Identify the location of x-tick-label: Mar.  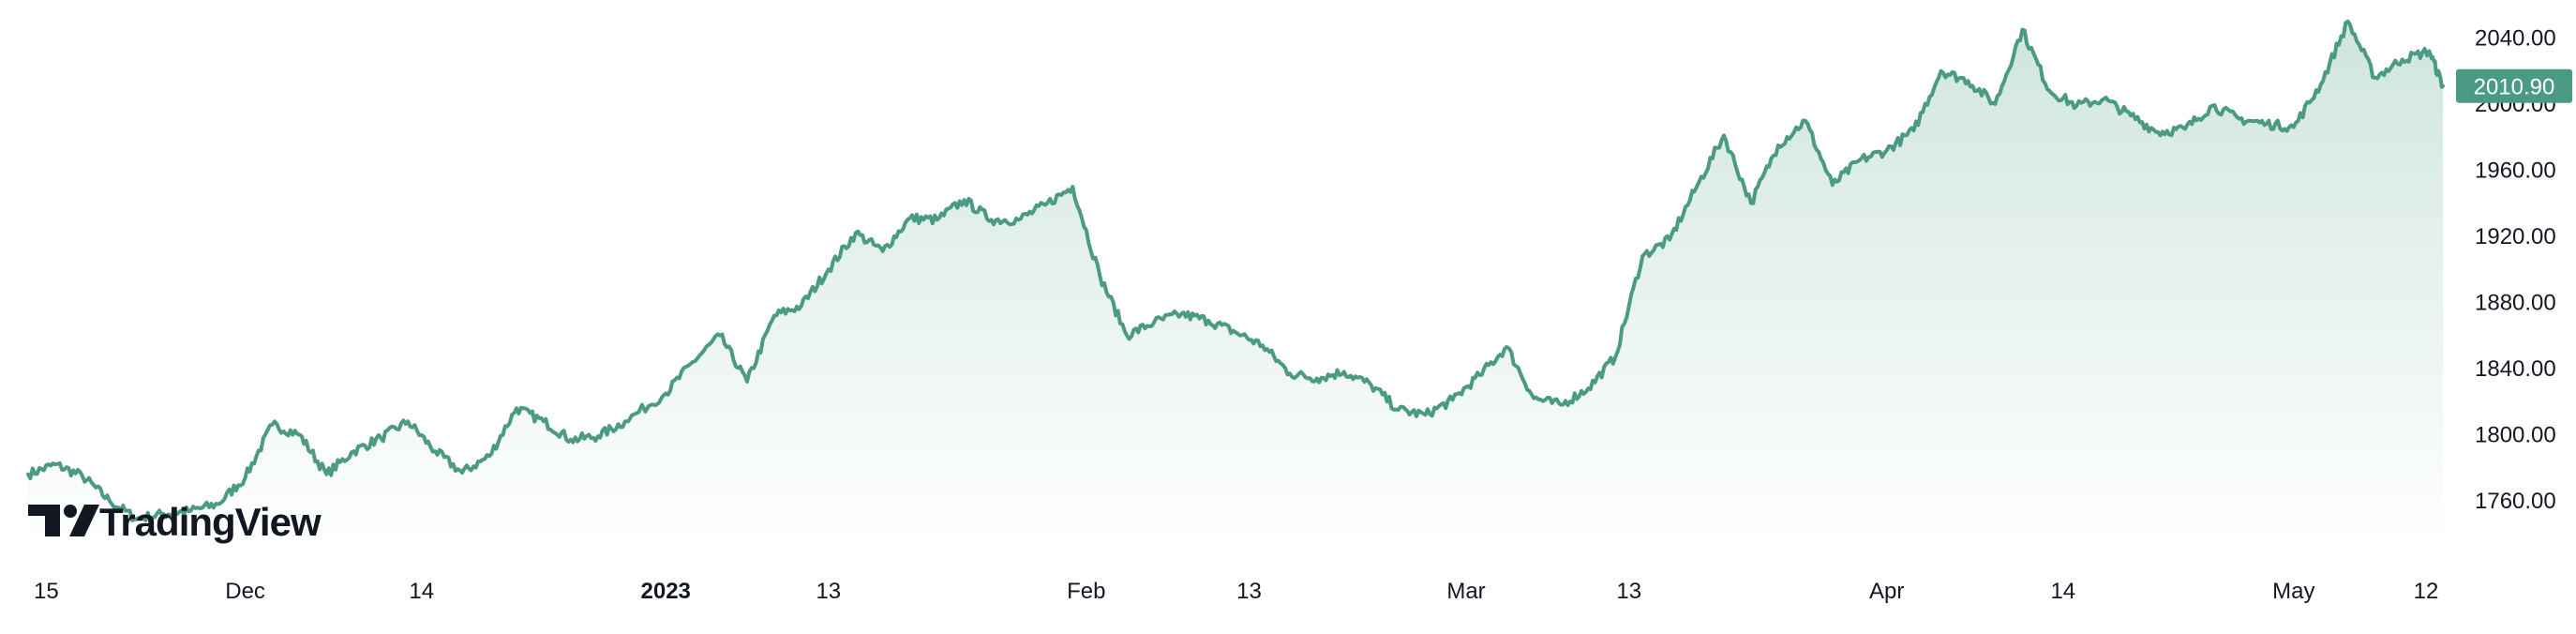
(1465, 591).